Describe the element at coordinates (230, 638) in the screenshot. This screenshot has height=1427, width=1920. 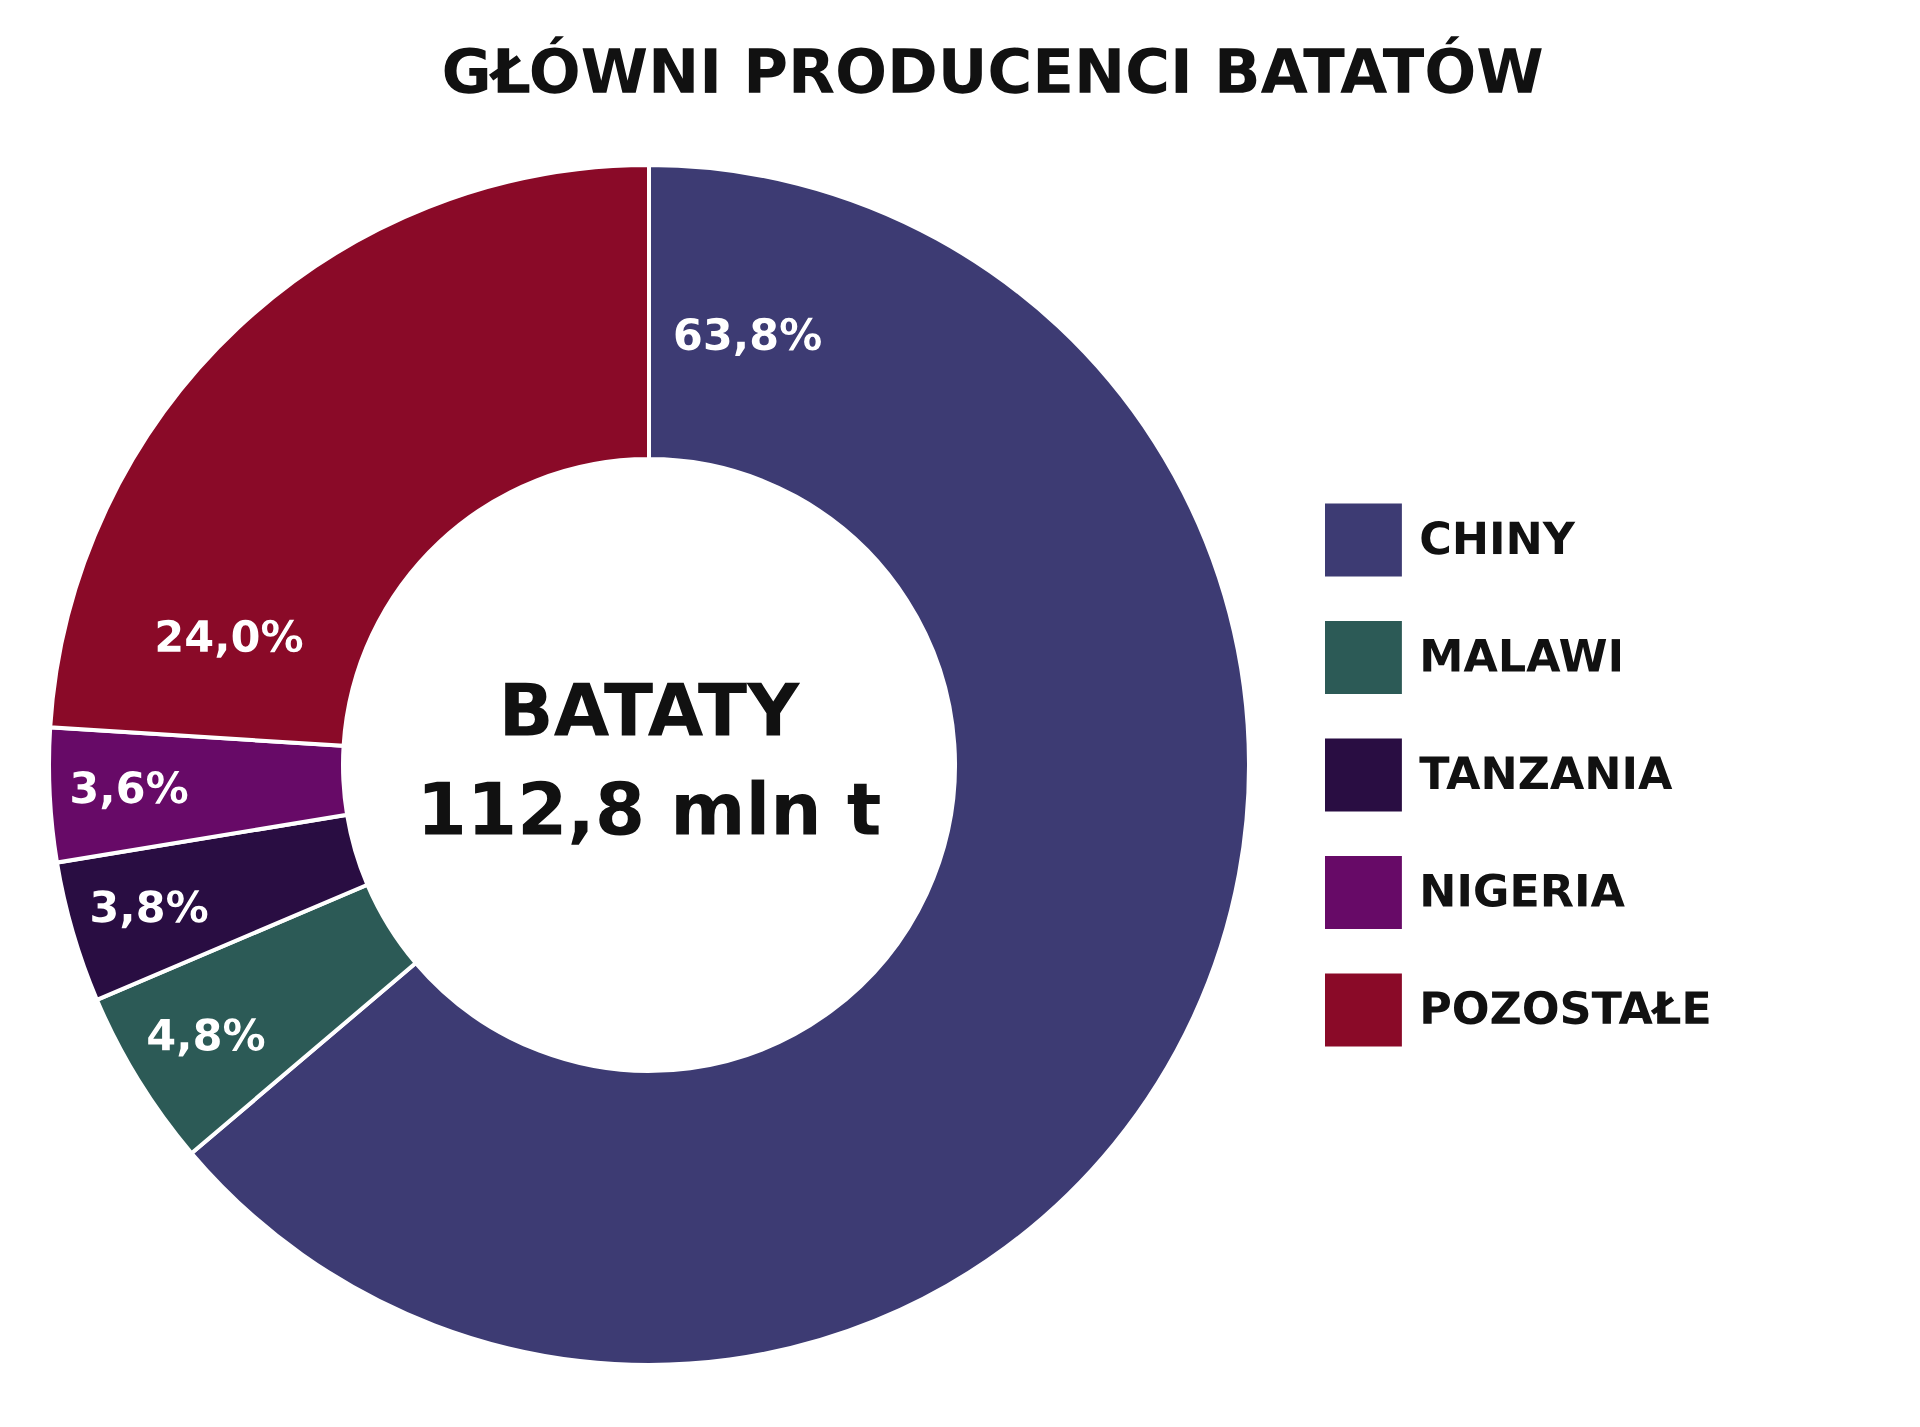
I see `data-label: 24,0%` at that location.